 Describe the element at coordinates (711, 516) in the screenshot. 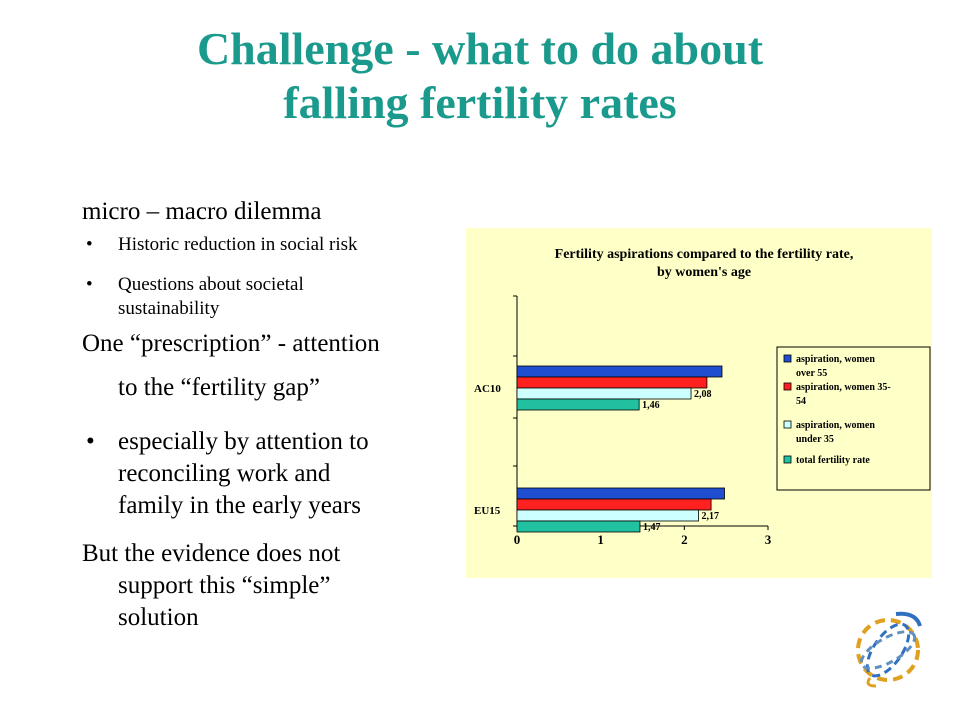

I see `data-label: 2,17` at that location.